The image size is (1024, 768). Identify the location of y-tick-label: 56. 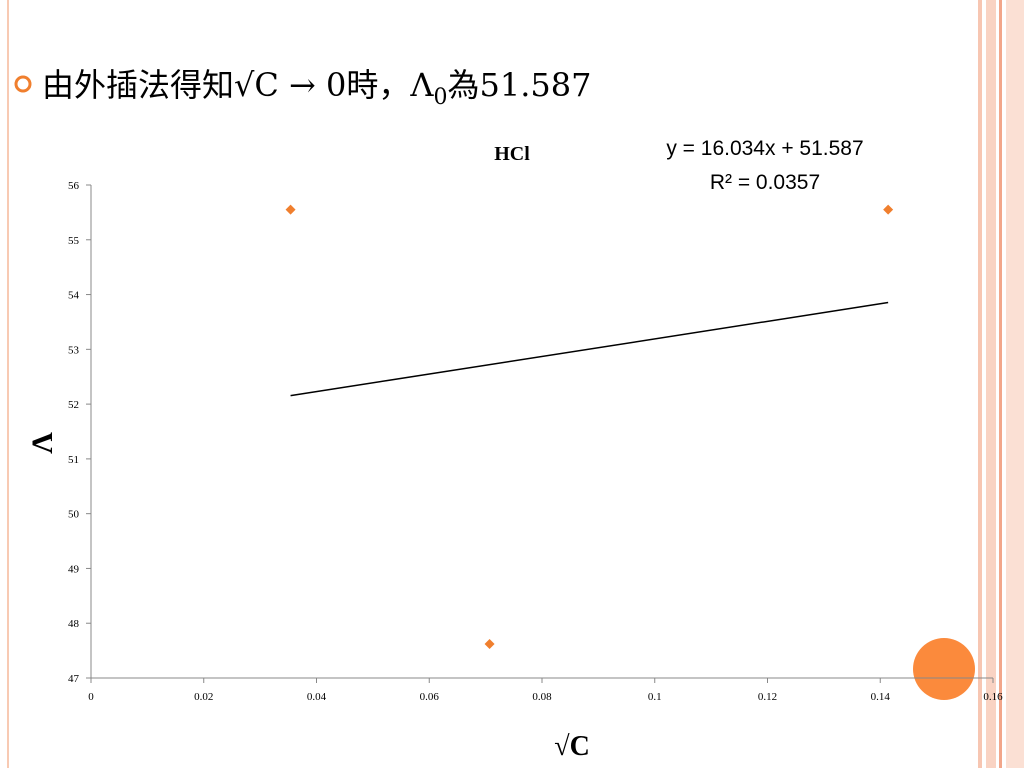
(74, 186).